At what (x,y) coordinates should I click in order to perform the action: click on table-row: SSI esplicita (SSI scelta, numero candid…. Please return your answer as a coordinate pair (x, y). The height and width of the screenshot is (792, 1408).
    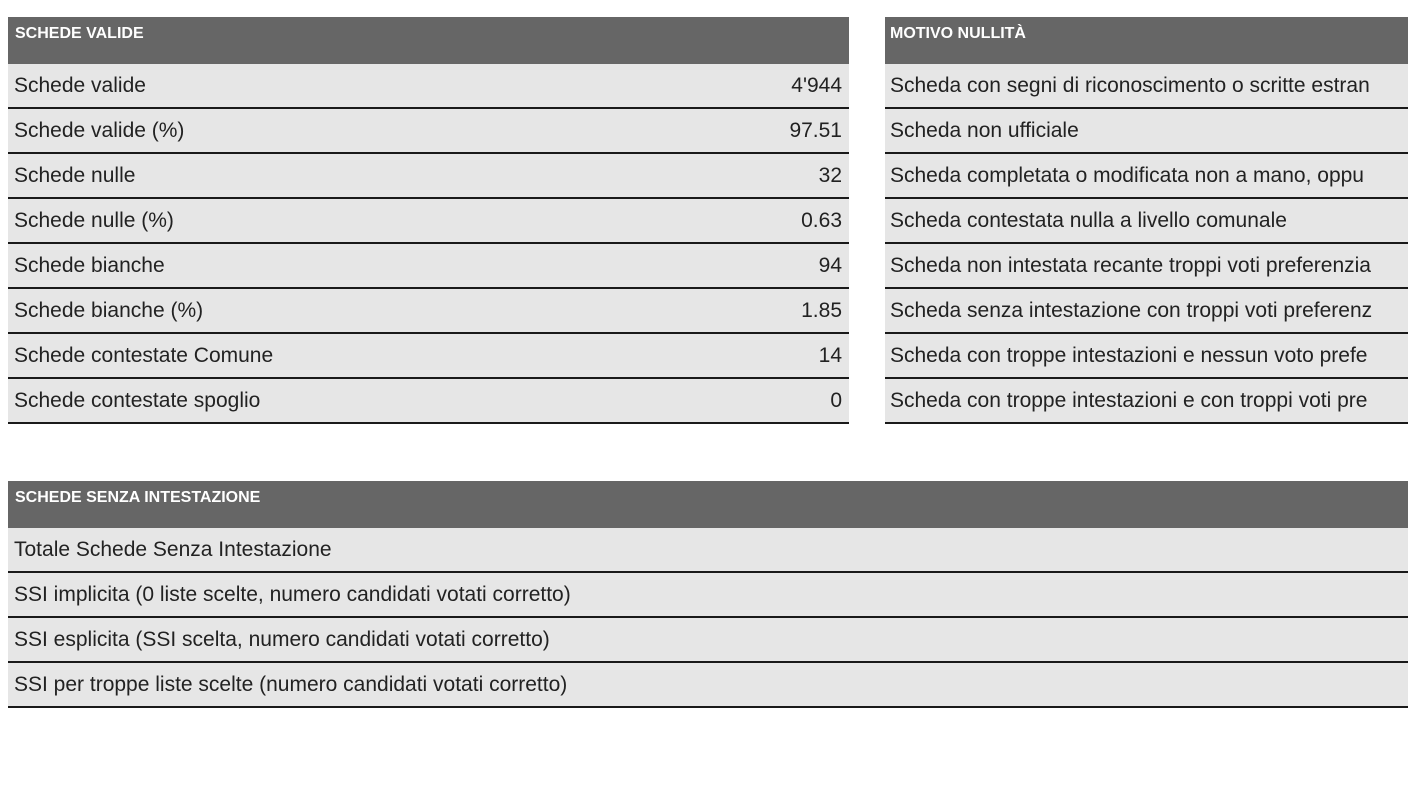
    Looking at the image, I should click on (708, 640).